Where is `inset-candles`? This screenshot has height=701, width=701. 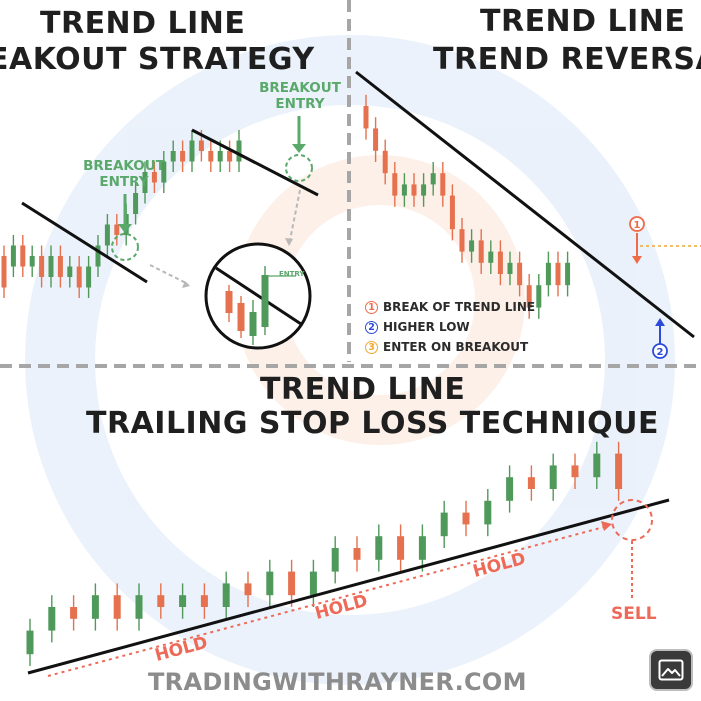 inset-candles is located at coordinates (247, 305).